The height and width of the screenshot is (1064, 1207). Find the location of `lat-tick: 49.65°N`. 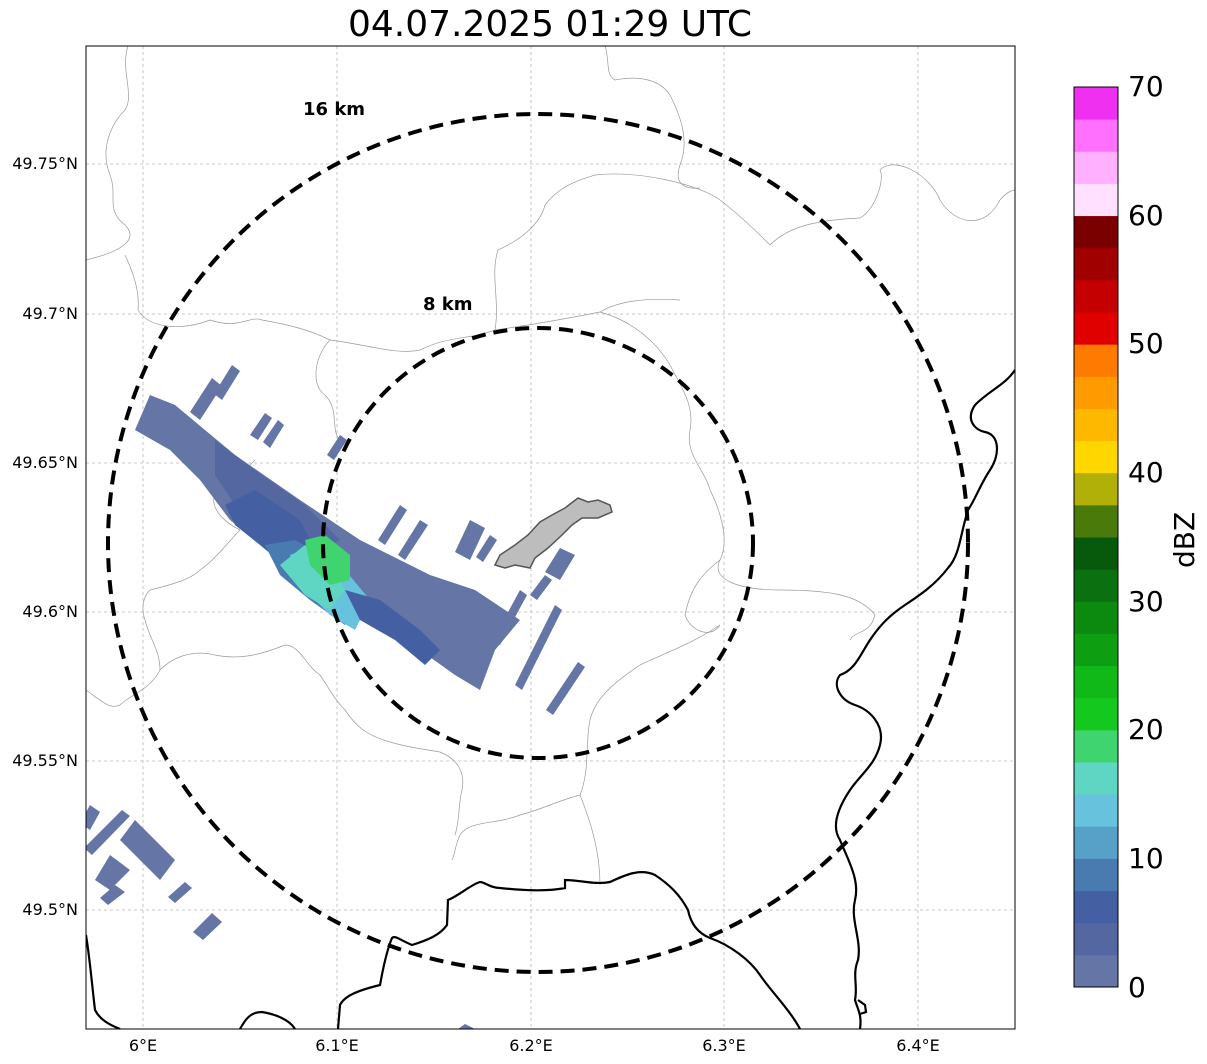

lat-tick: 49.65°N is located at coordinates (45, 462).